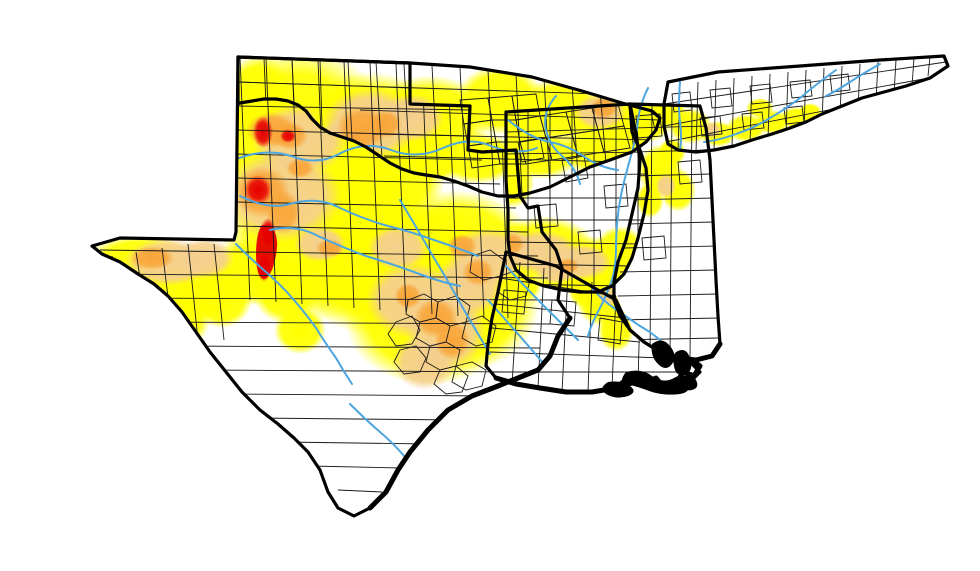 The image size is (980, 571). What do you see at coordinates (627, 315) in the screenshot?
I see `mississippi-river-lower` at bounding box center [627, 315].